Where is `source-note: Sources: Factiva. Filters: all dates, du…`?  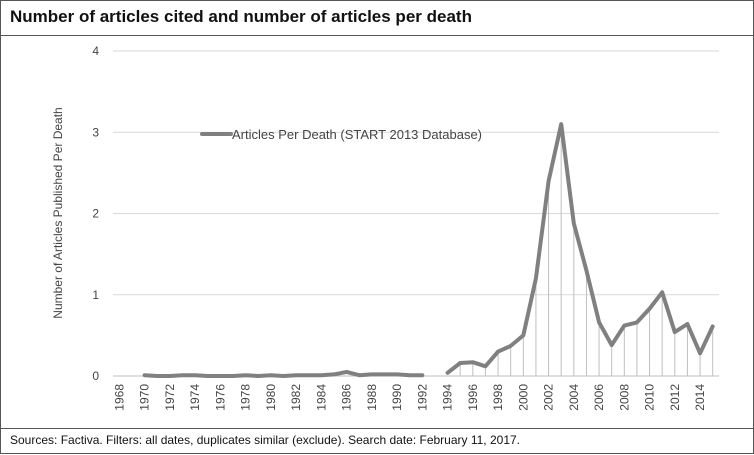 source-note: Sources: Factiva. Filters: all dates, du… is located at coordinates (265, 440).